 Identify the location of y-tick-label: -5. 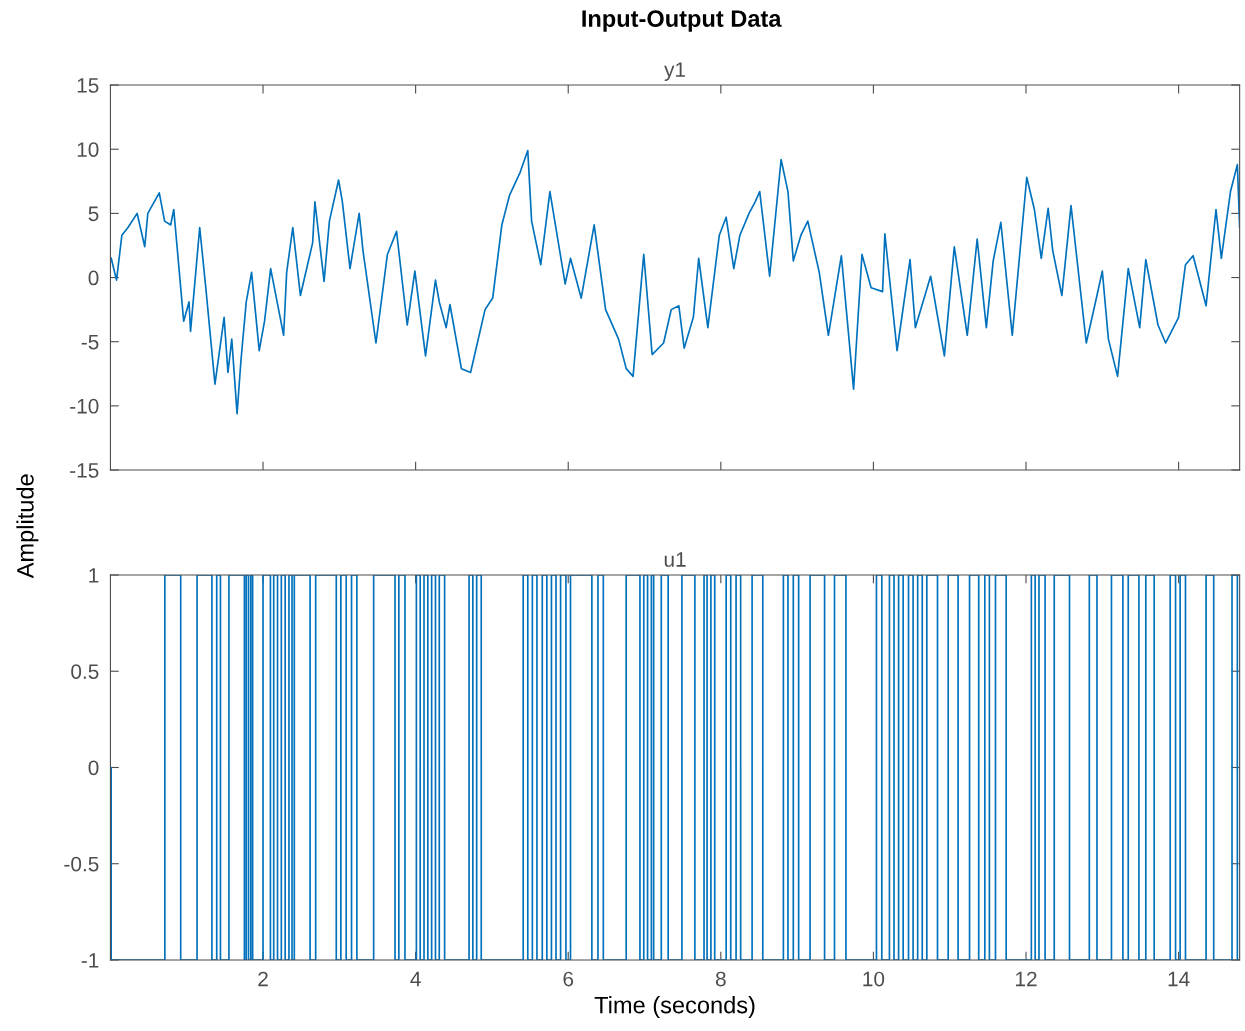
(90, 342).